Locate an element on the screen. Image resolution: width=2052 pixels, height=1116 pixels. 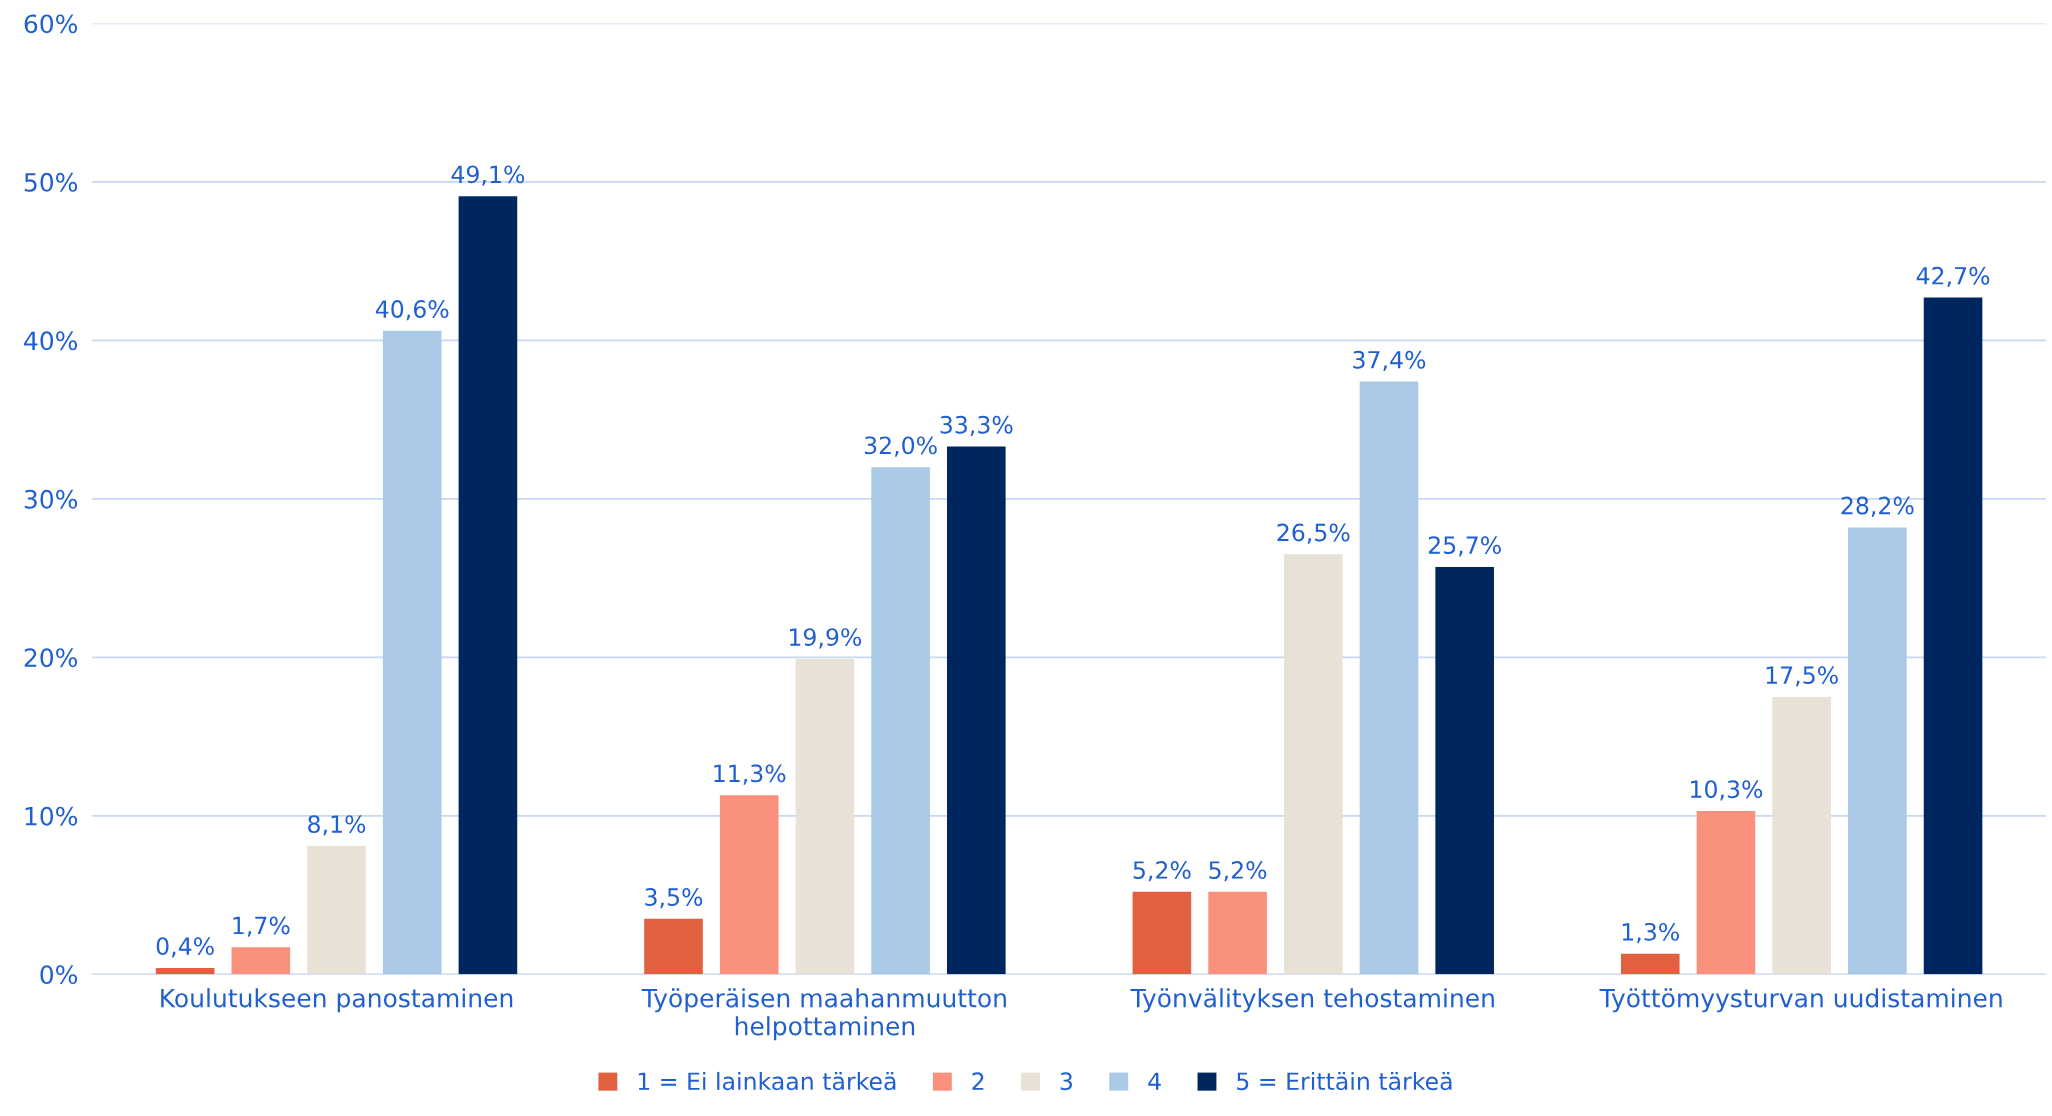
y-tick-label: 40% is located at coordinates (51, 341).